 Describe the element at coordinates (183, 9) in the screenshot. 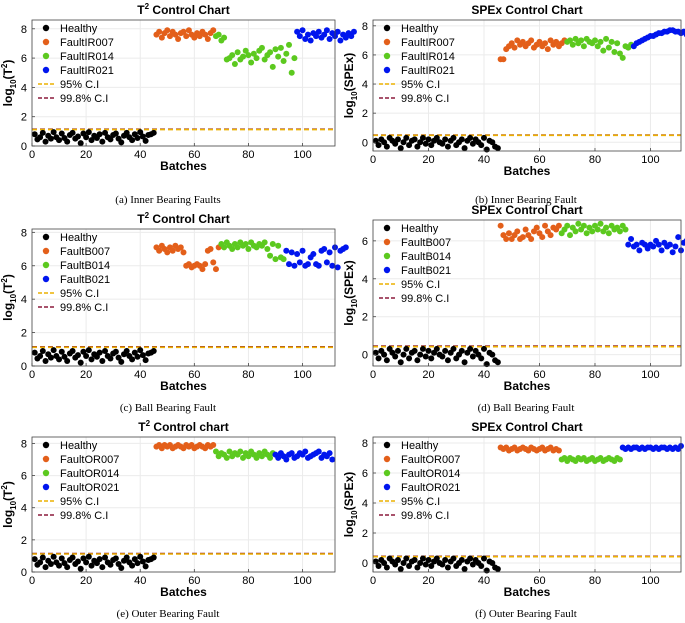

I see `chart-title: T2 Control Chart` at that location.